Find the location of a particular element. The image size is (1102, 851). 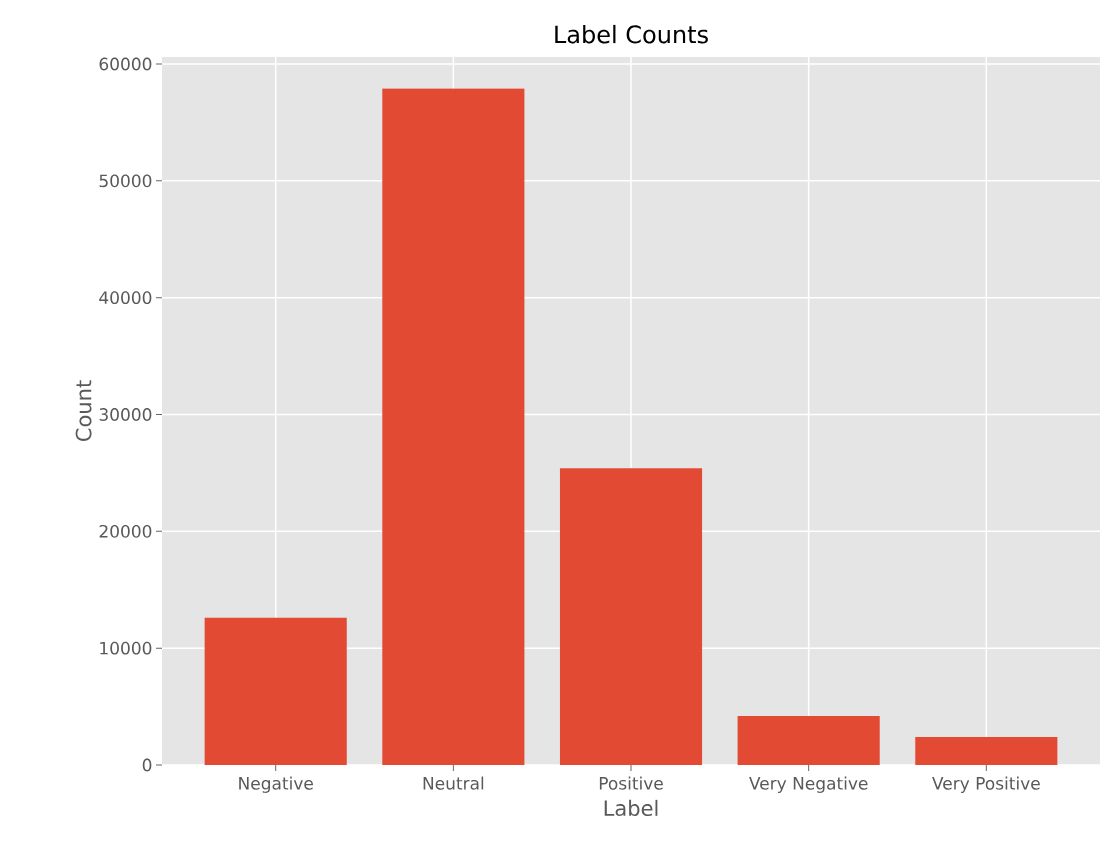

y-axis-title: Count is located at coordinates (83, 410).